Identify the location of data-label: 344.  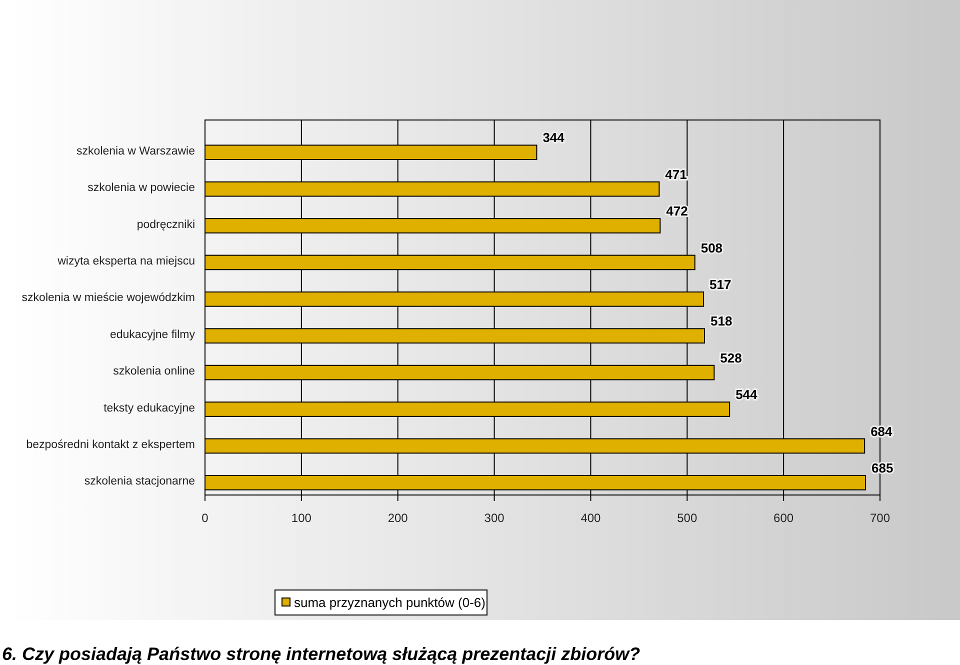
(554, 138).